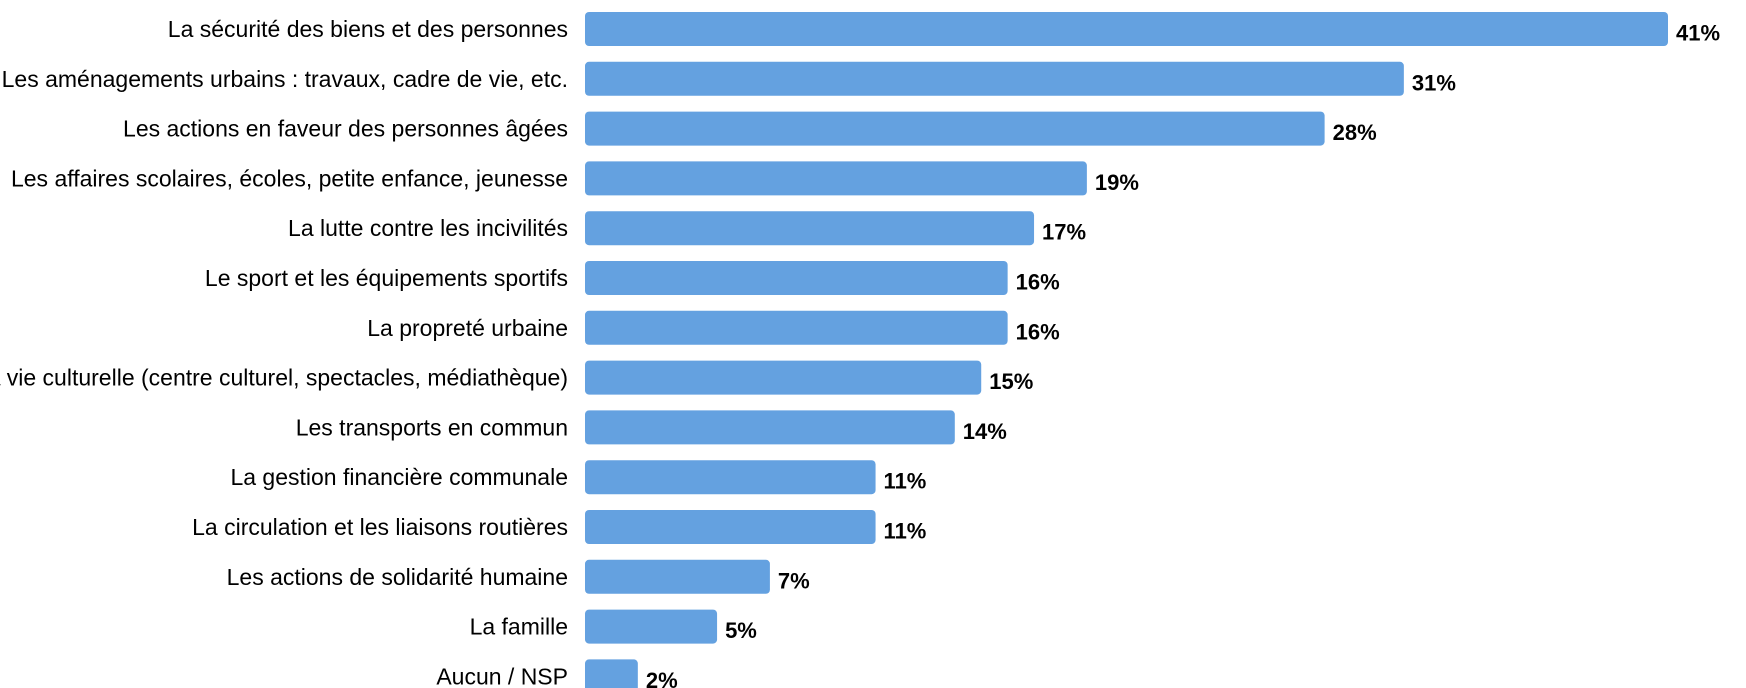 The image size is (1746, 688). Describe the element at coordinates (1064, 232) in the screenshot. I see `value-label: 17%` at that location.